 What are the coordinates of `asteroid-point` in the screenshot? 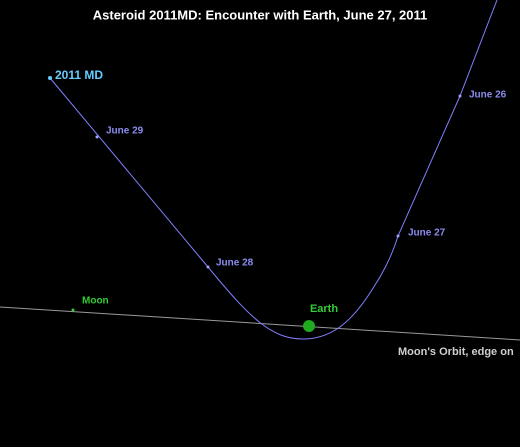 It's located at (50, 78).